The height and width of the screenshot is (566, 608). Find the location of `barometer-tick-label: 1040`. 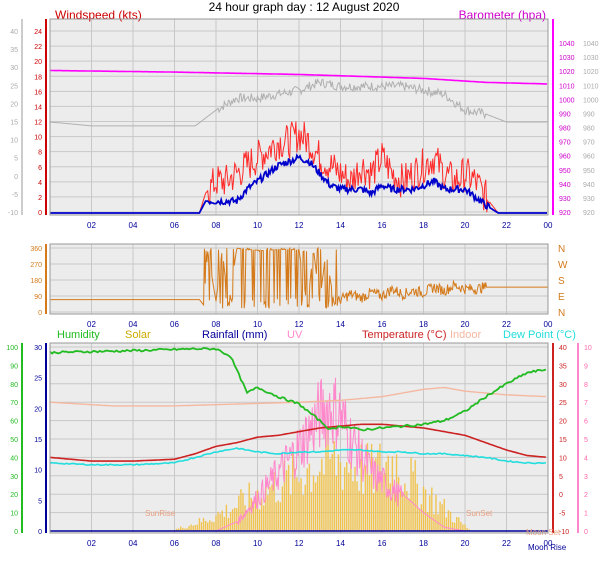

barometer-tick-label: 1040 is located at coordinates (567, 44).